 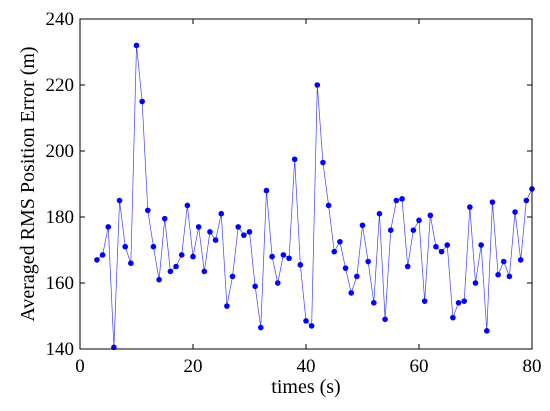 I want to click on x-tick-label: 60, so click(x=419, y=366).